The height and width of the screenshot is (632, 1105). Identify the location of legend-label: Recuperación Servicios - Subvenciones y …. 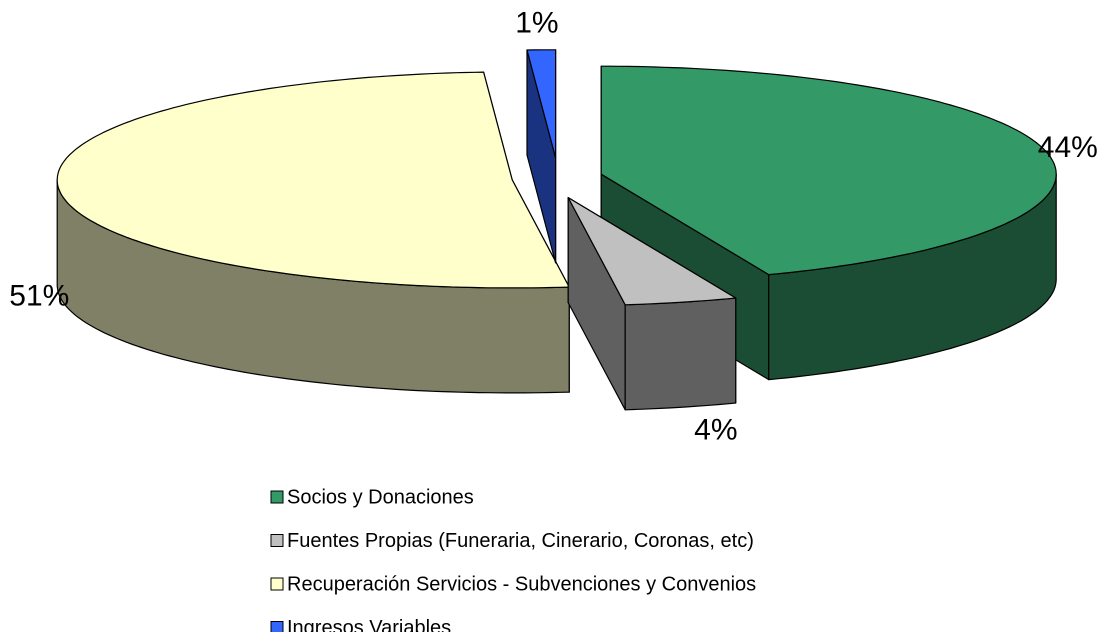
(521, 584).